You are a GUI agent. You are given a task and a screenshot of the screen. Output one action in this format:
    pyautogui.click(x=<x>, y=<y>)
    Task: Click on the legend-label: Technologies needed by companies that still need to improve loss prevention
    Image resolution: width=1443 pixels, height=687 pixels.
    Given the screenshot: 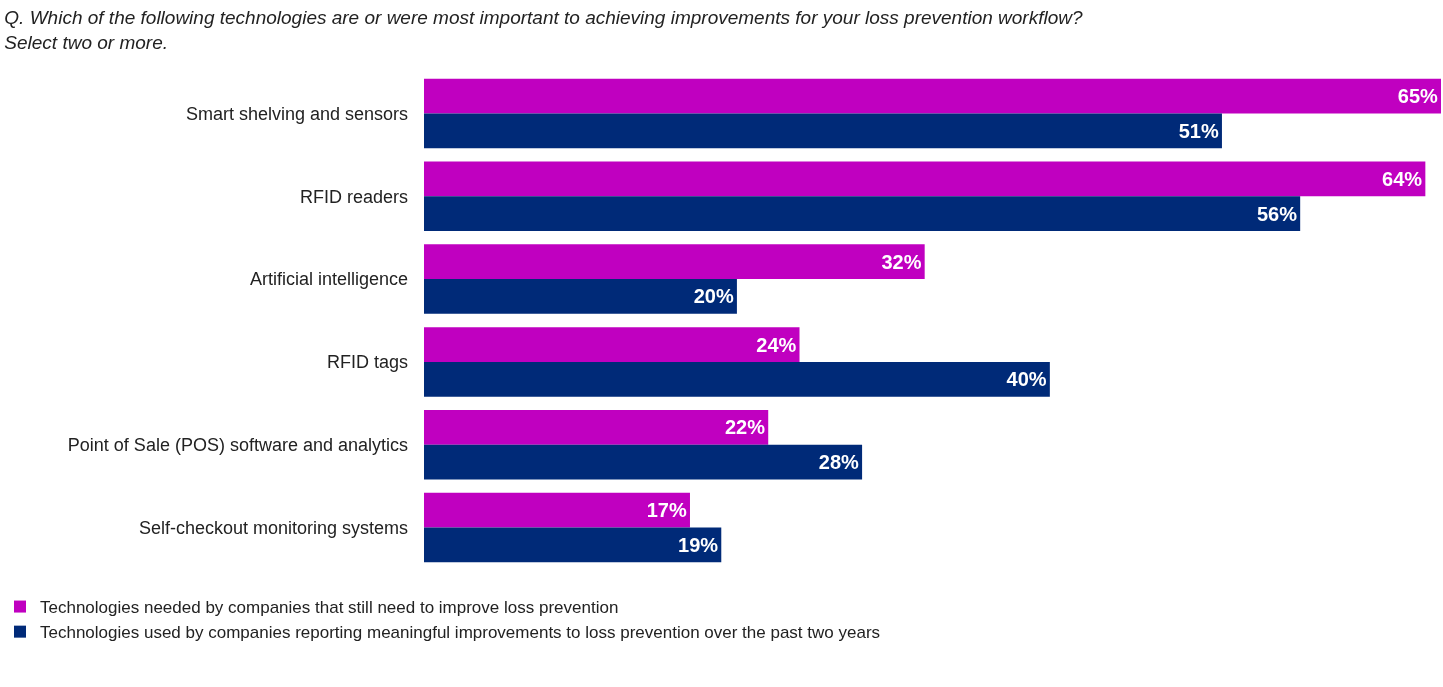 What is the action you would take?
    pyautogui.click(x=329, y=608)
    